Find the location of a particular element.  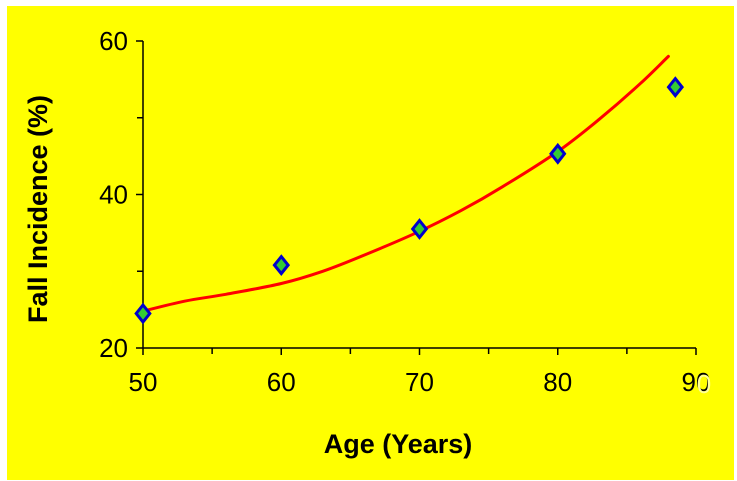

overlay-glyph: 0 is located at coordinates (704, 384).